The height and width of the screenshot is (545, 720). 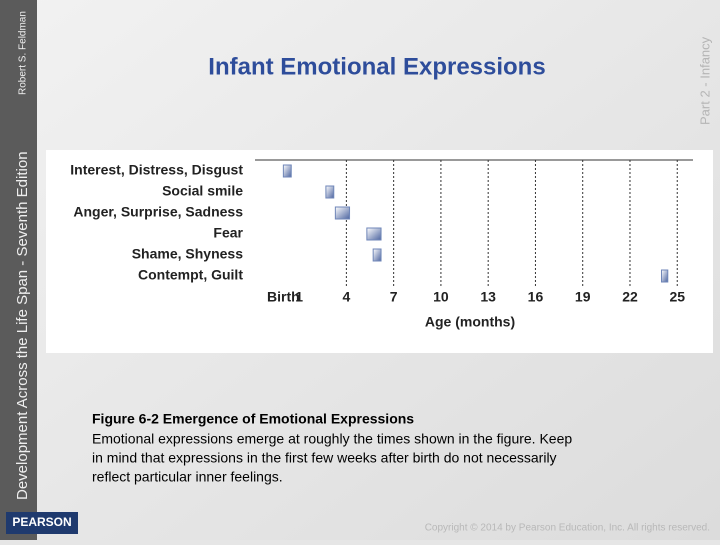 What do you see at coordinates (202, 191) in the screenshot?
I see `y-tick-label: Social smile` at bounding box center [202, 191].